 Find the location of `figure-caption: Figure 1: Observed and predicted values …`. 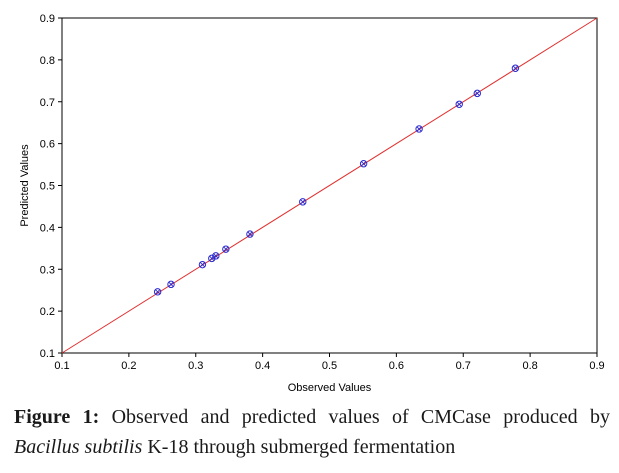

figure-caption: Figure 1: Observed and predicted values … is located at coordinates (312, 432).